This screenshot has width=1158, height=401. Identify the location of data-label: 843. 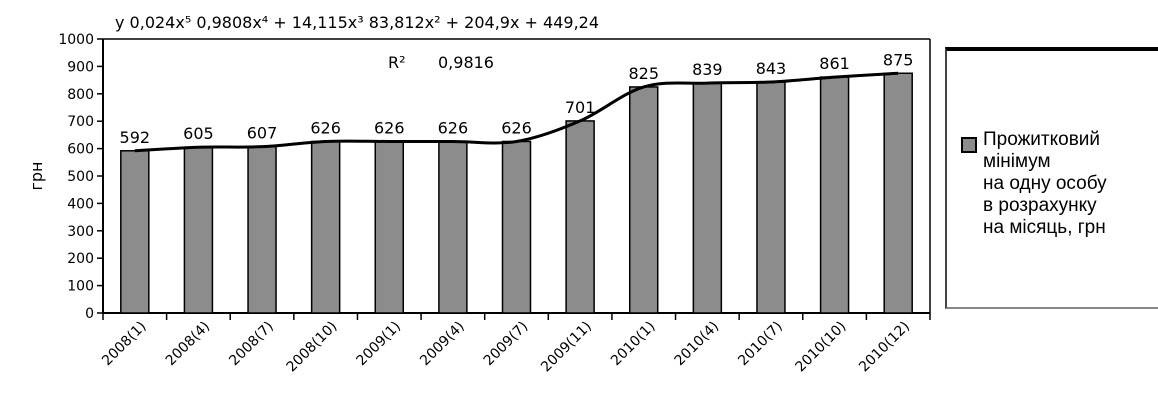
(771, 68).